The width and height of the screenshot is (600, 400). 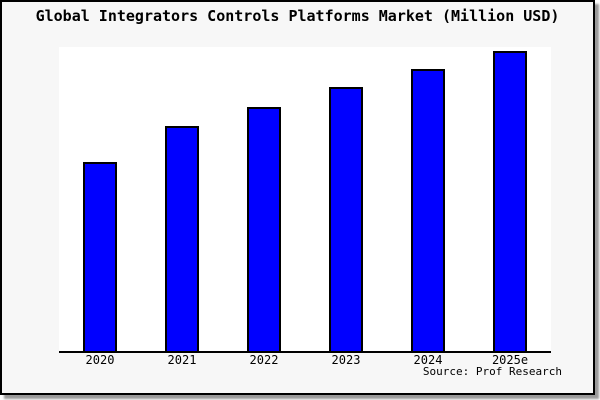 What do you see at coordinates (346, 360) in the screenshot?
I see `x-tick-label: 2023` at bounding box center [346, 360].